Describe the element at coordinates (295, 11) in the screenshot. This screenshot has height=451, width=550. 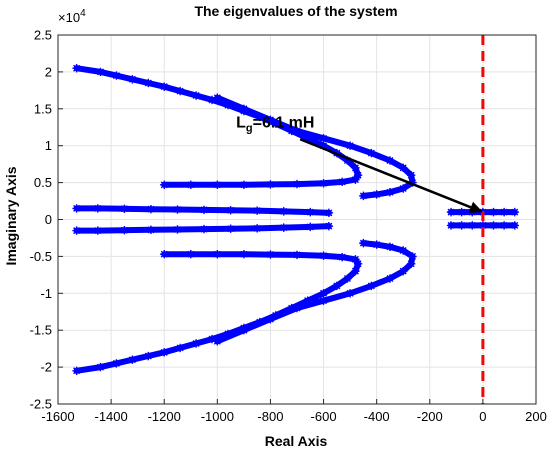
I see `chart-title: The eigenvalues of the system` at that location.